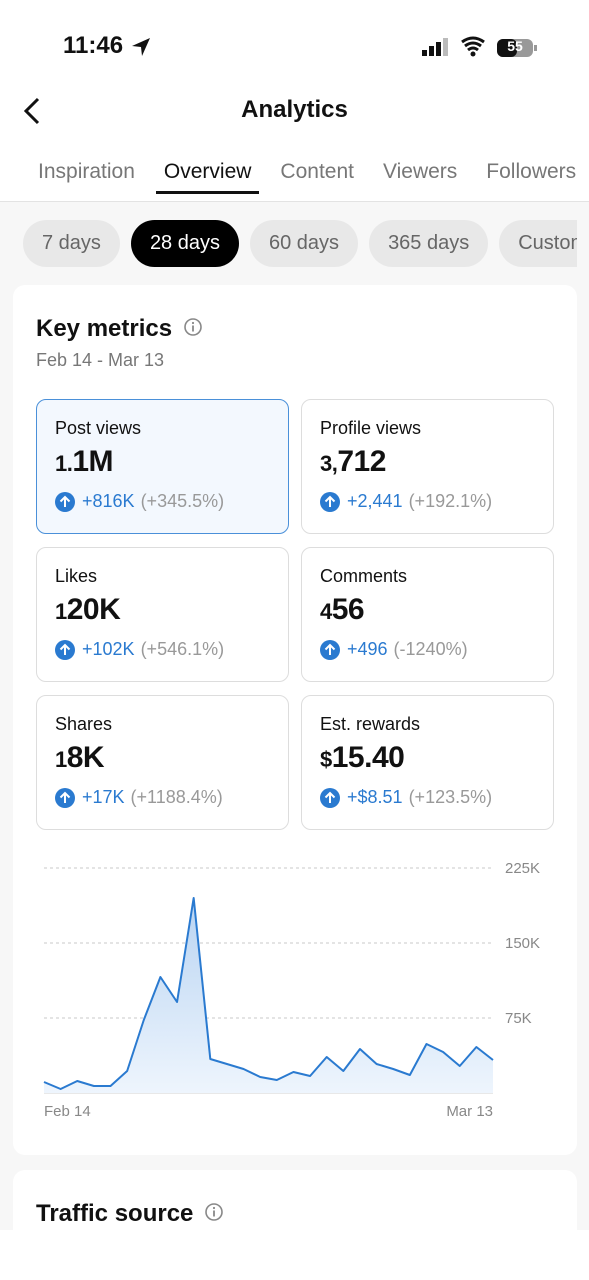  What do you see at coordinates (518, 1018) in the screenshot?
I see `y-tick-label: 75K` at bounding box center [518, 1018].